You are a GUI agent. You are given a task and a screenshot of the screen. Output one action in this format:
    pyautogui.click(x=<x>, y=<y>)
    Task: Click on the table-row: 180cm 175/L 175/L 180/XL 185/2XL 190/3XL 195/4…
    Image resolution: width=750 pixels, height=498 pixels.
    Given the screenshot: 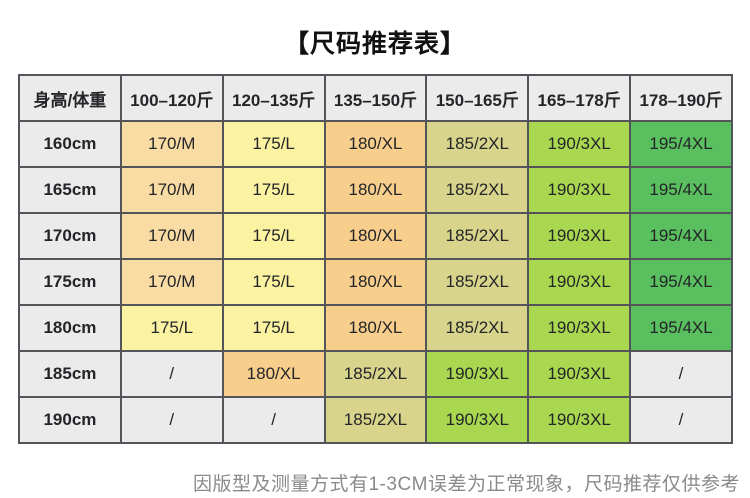 What is the action you would take?
    pyautogui.click(x=375, y=328)
    